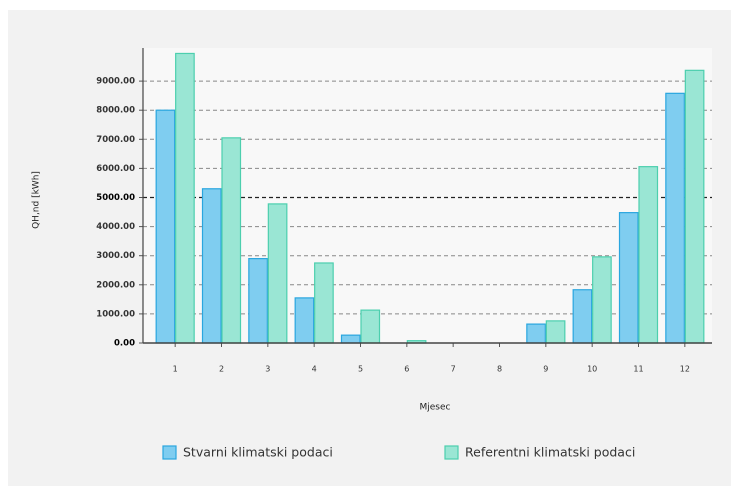 Image resolution: width=739 pixels, height=495 pixels. Describe the element at coordinates (267, 369) in the screenshot. I see `x-tick-label: 3` at that location.